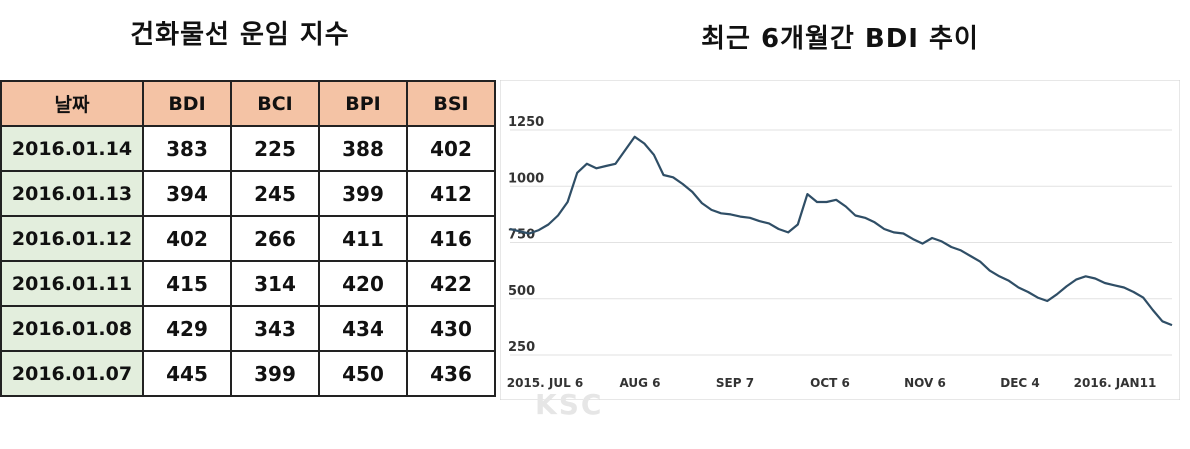  I want to click on cell-bsi: 430, so click(451, 328).